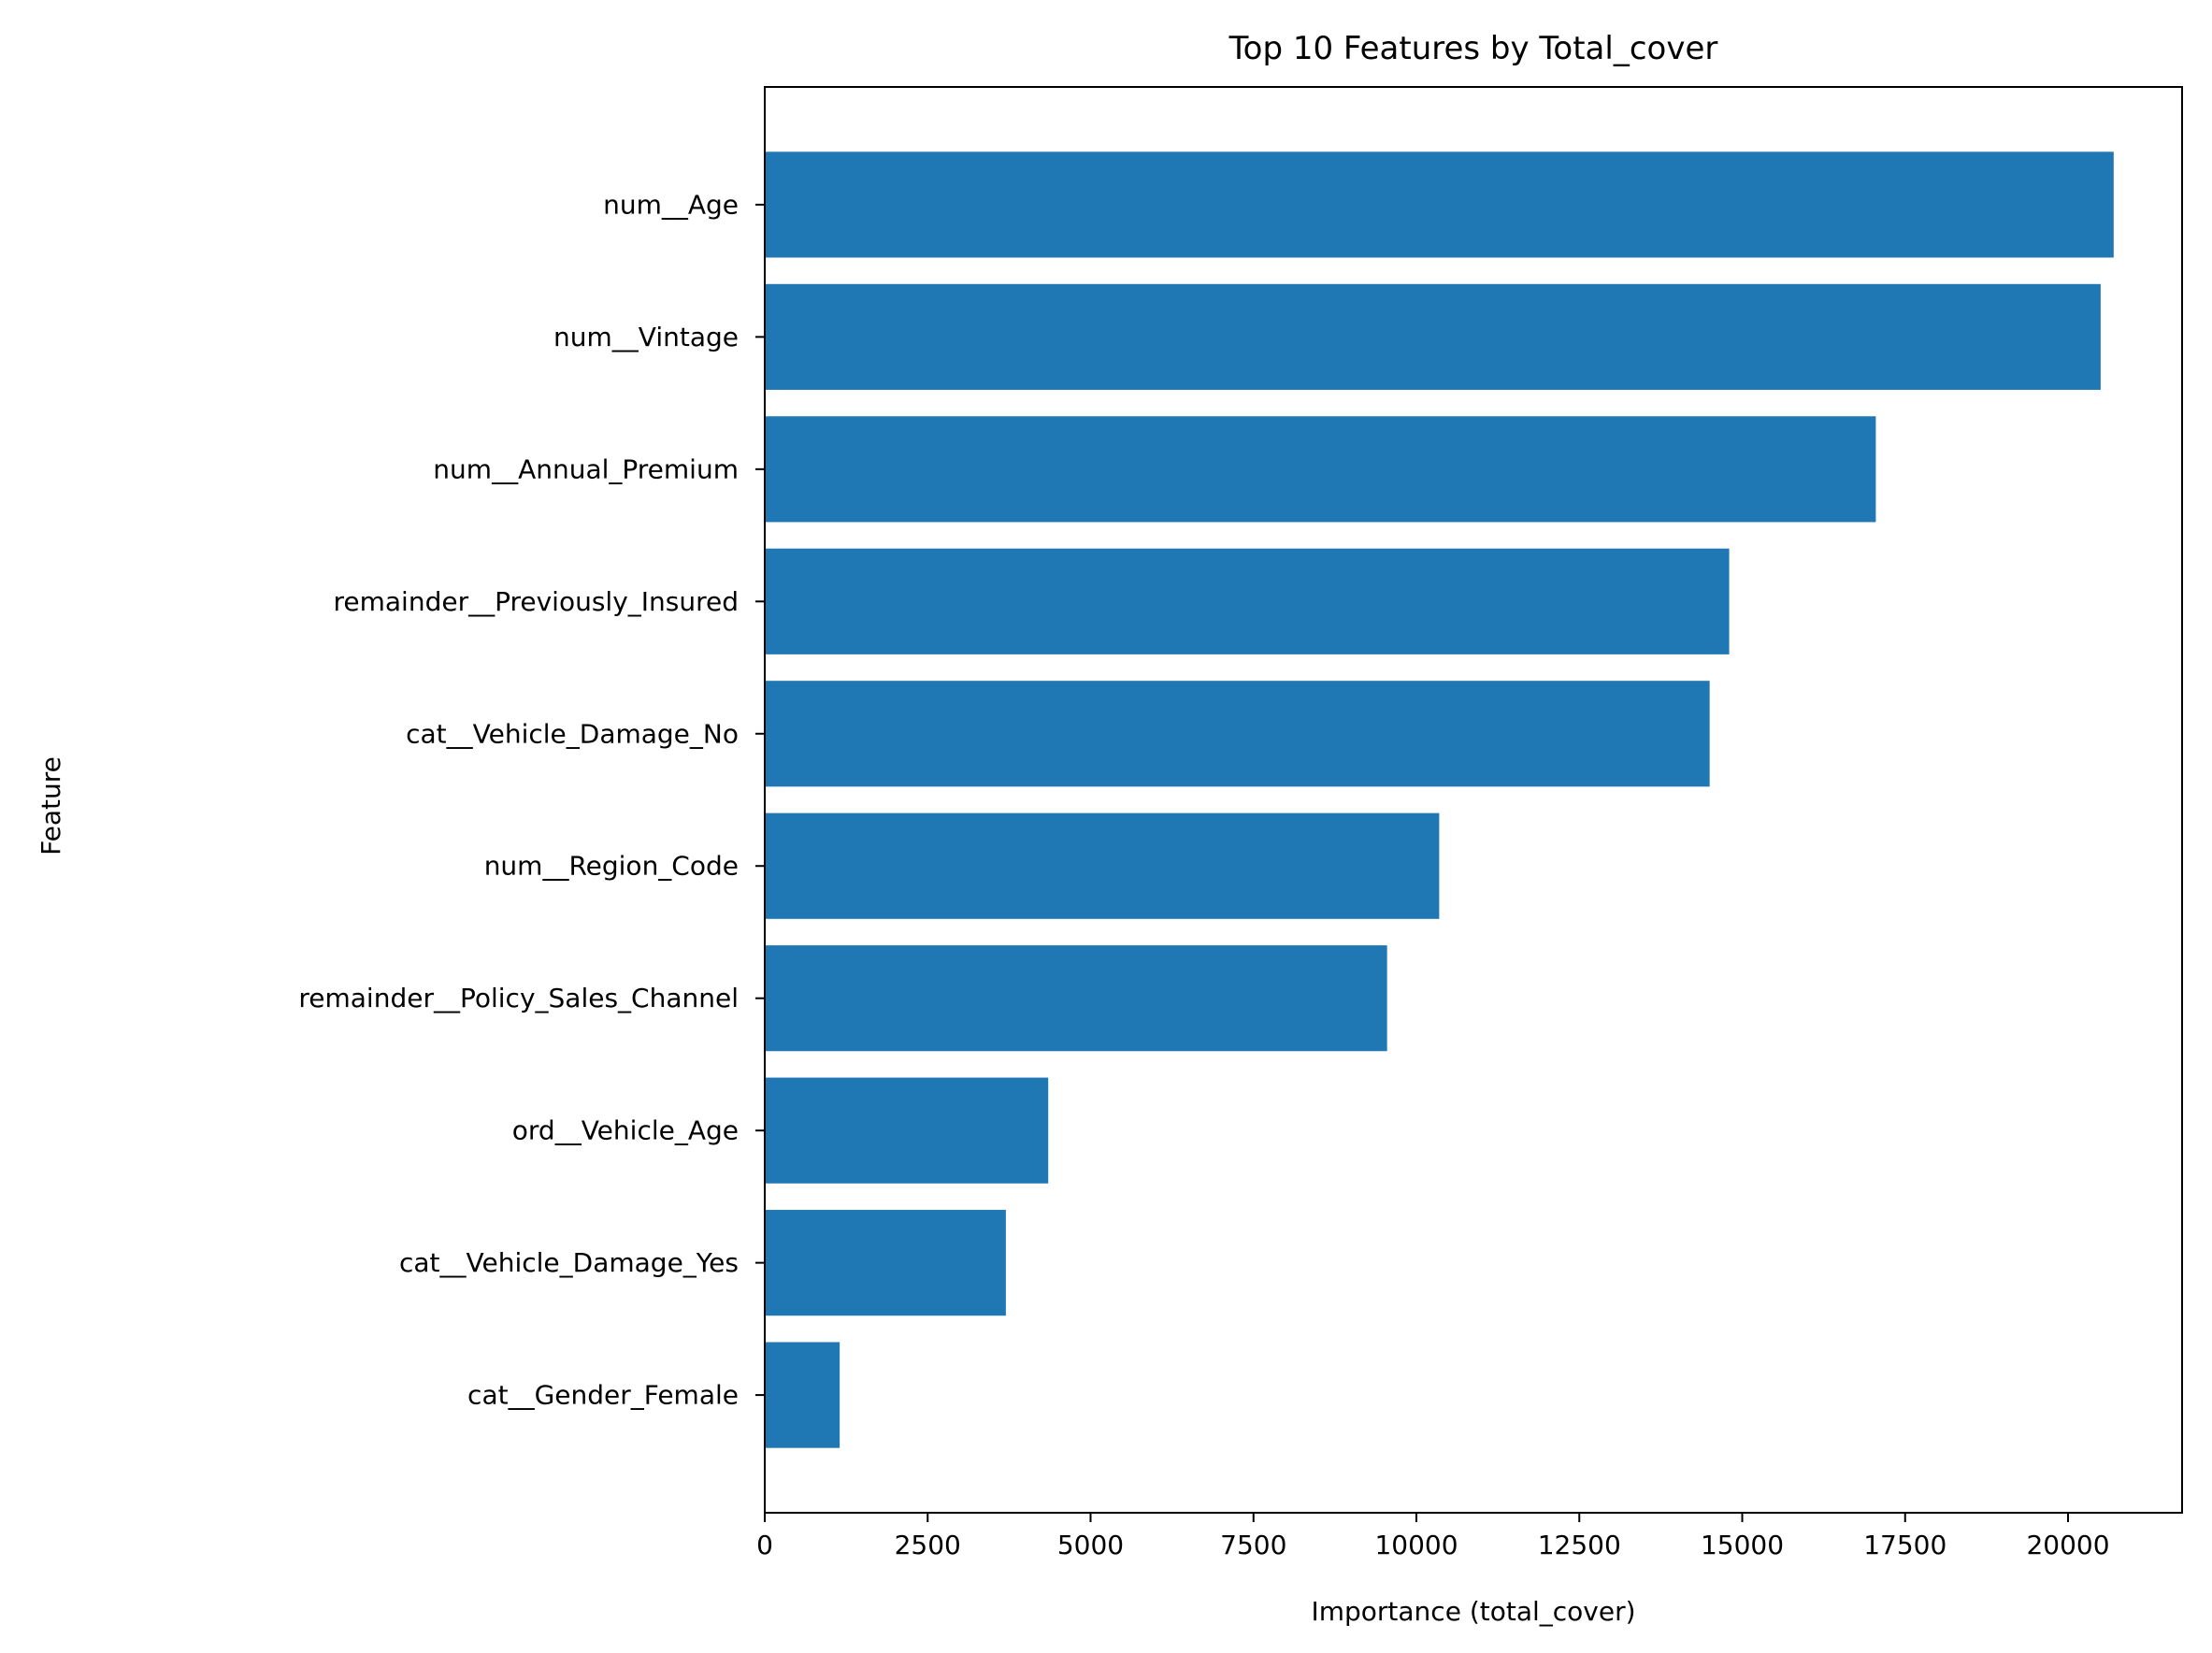 The height and width of the screenshot is (1653, 2212). What do you see at coordinates (802, 1395) in the screenshot?
I see `bar-cat__Gender_Female` at bounding box center [802, 1395].